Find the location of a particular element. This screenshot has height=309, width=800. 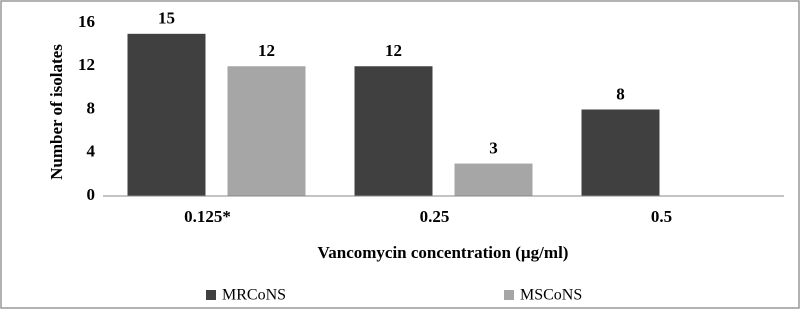

x-tick-label: 0.25 is located at coordinates (435, 216).